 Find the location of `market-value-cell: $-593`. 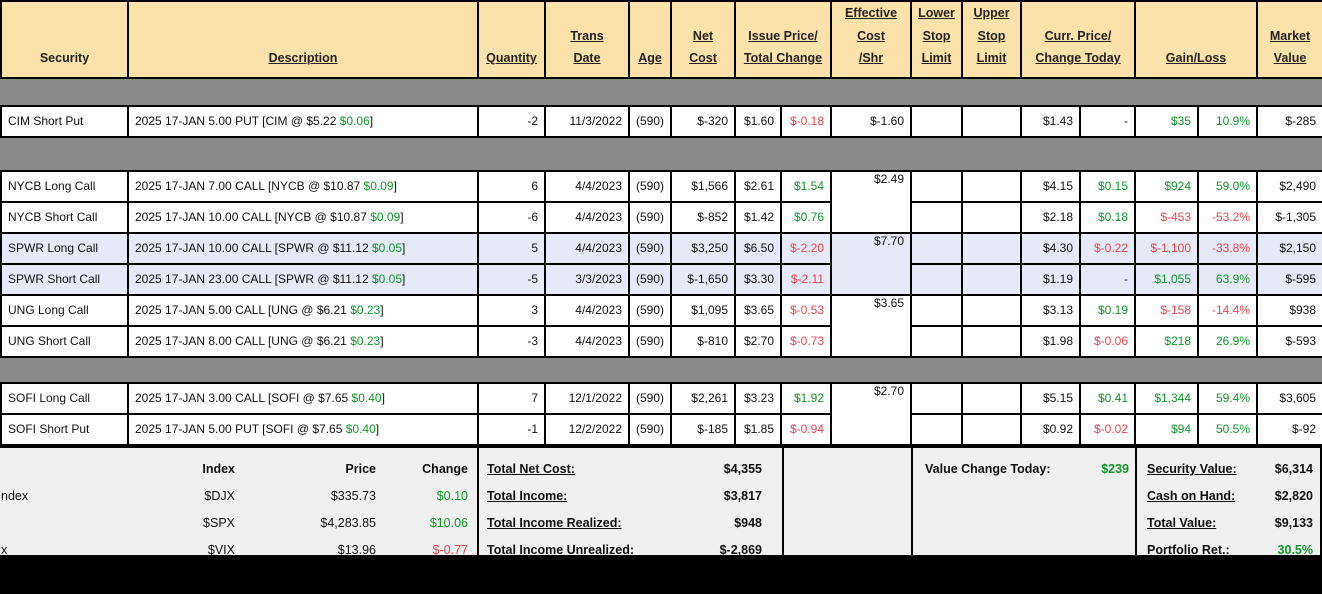

market-value-cell: $-593 is located at coordinates (1289, 341).